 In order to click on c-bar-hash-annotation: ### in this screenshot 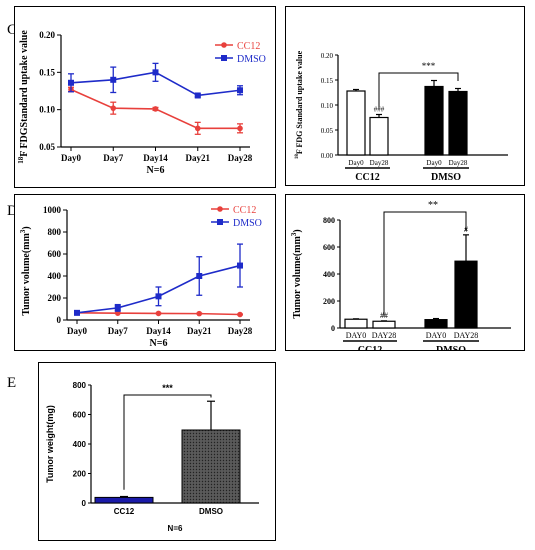, I will do `click(379, 110)`.